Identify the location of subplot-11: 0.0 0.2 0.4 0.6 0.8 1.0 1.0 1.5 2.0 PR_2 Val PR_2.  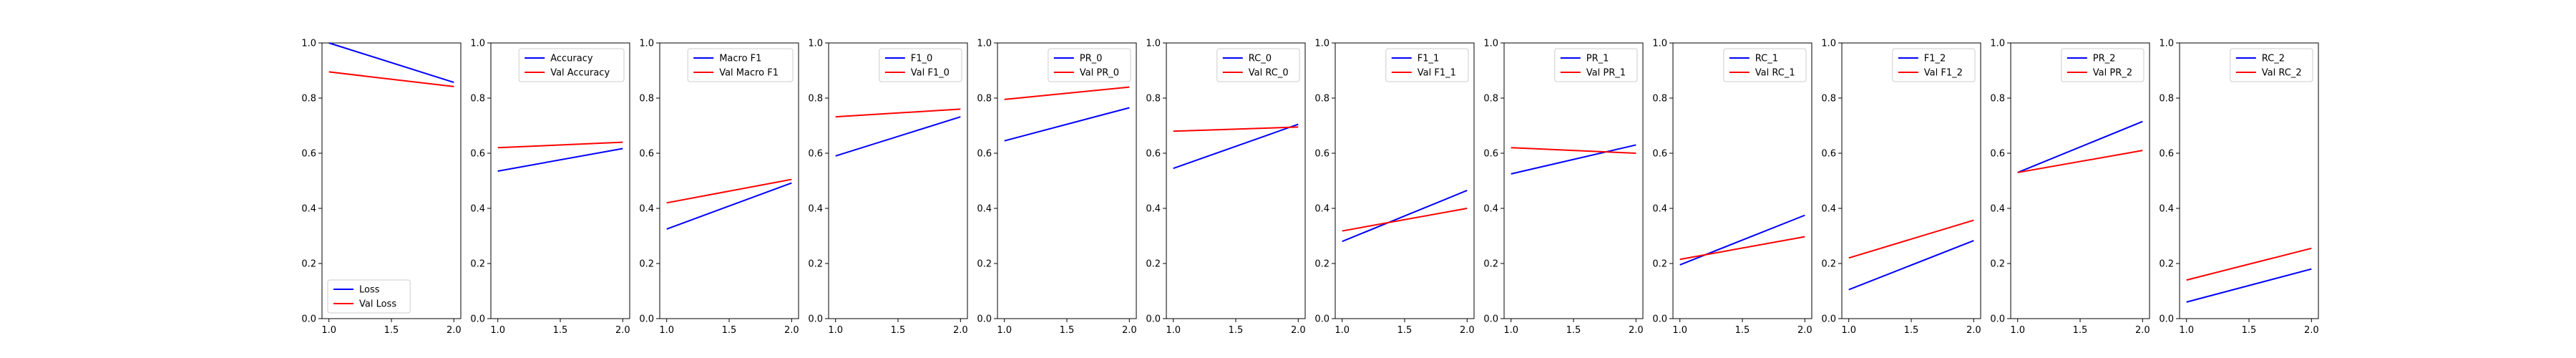
(2070, 188).